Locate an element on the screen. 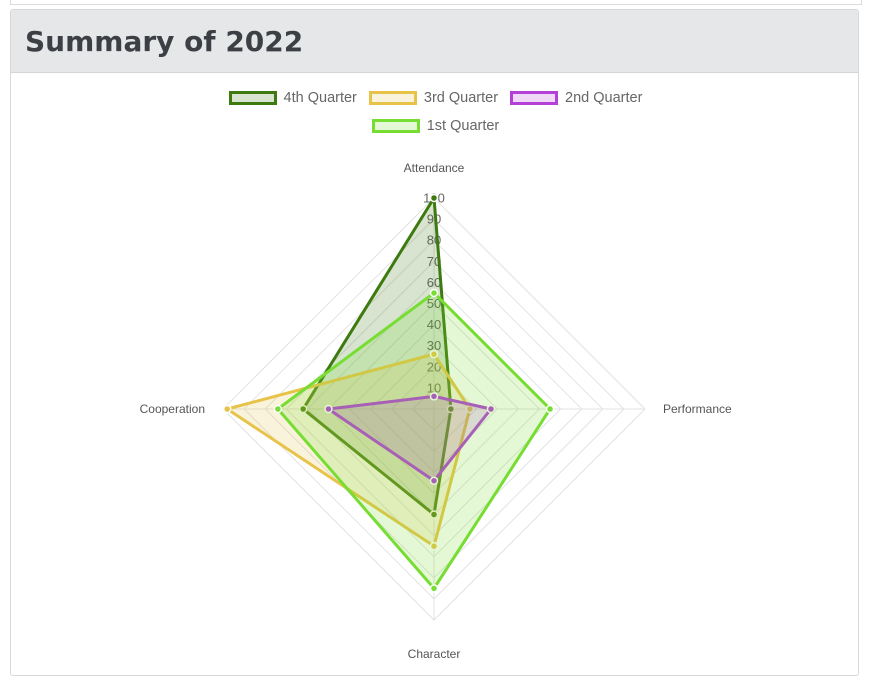 This screenshot has height=693, width=876. point-label-character: Character is located at coordinates (434, 654).